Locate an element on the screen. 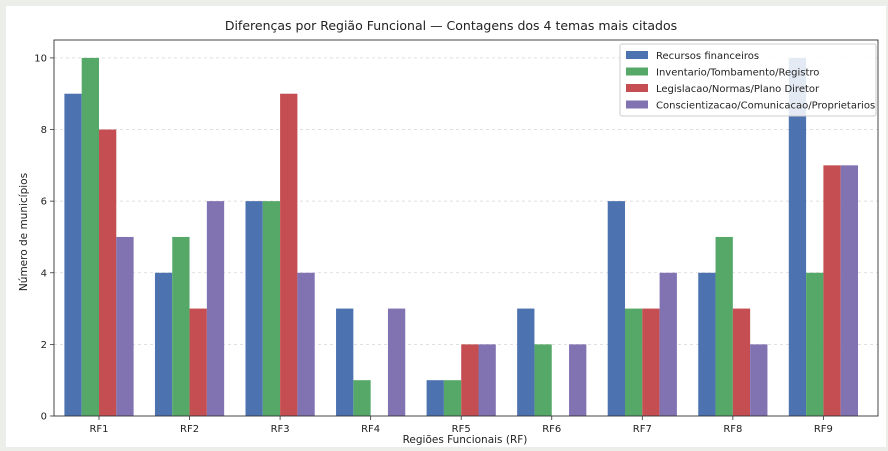  x-tick-label: RF6 is located at coordinates (551, 429).